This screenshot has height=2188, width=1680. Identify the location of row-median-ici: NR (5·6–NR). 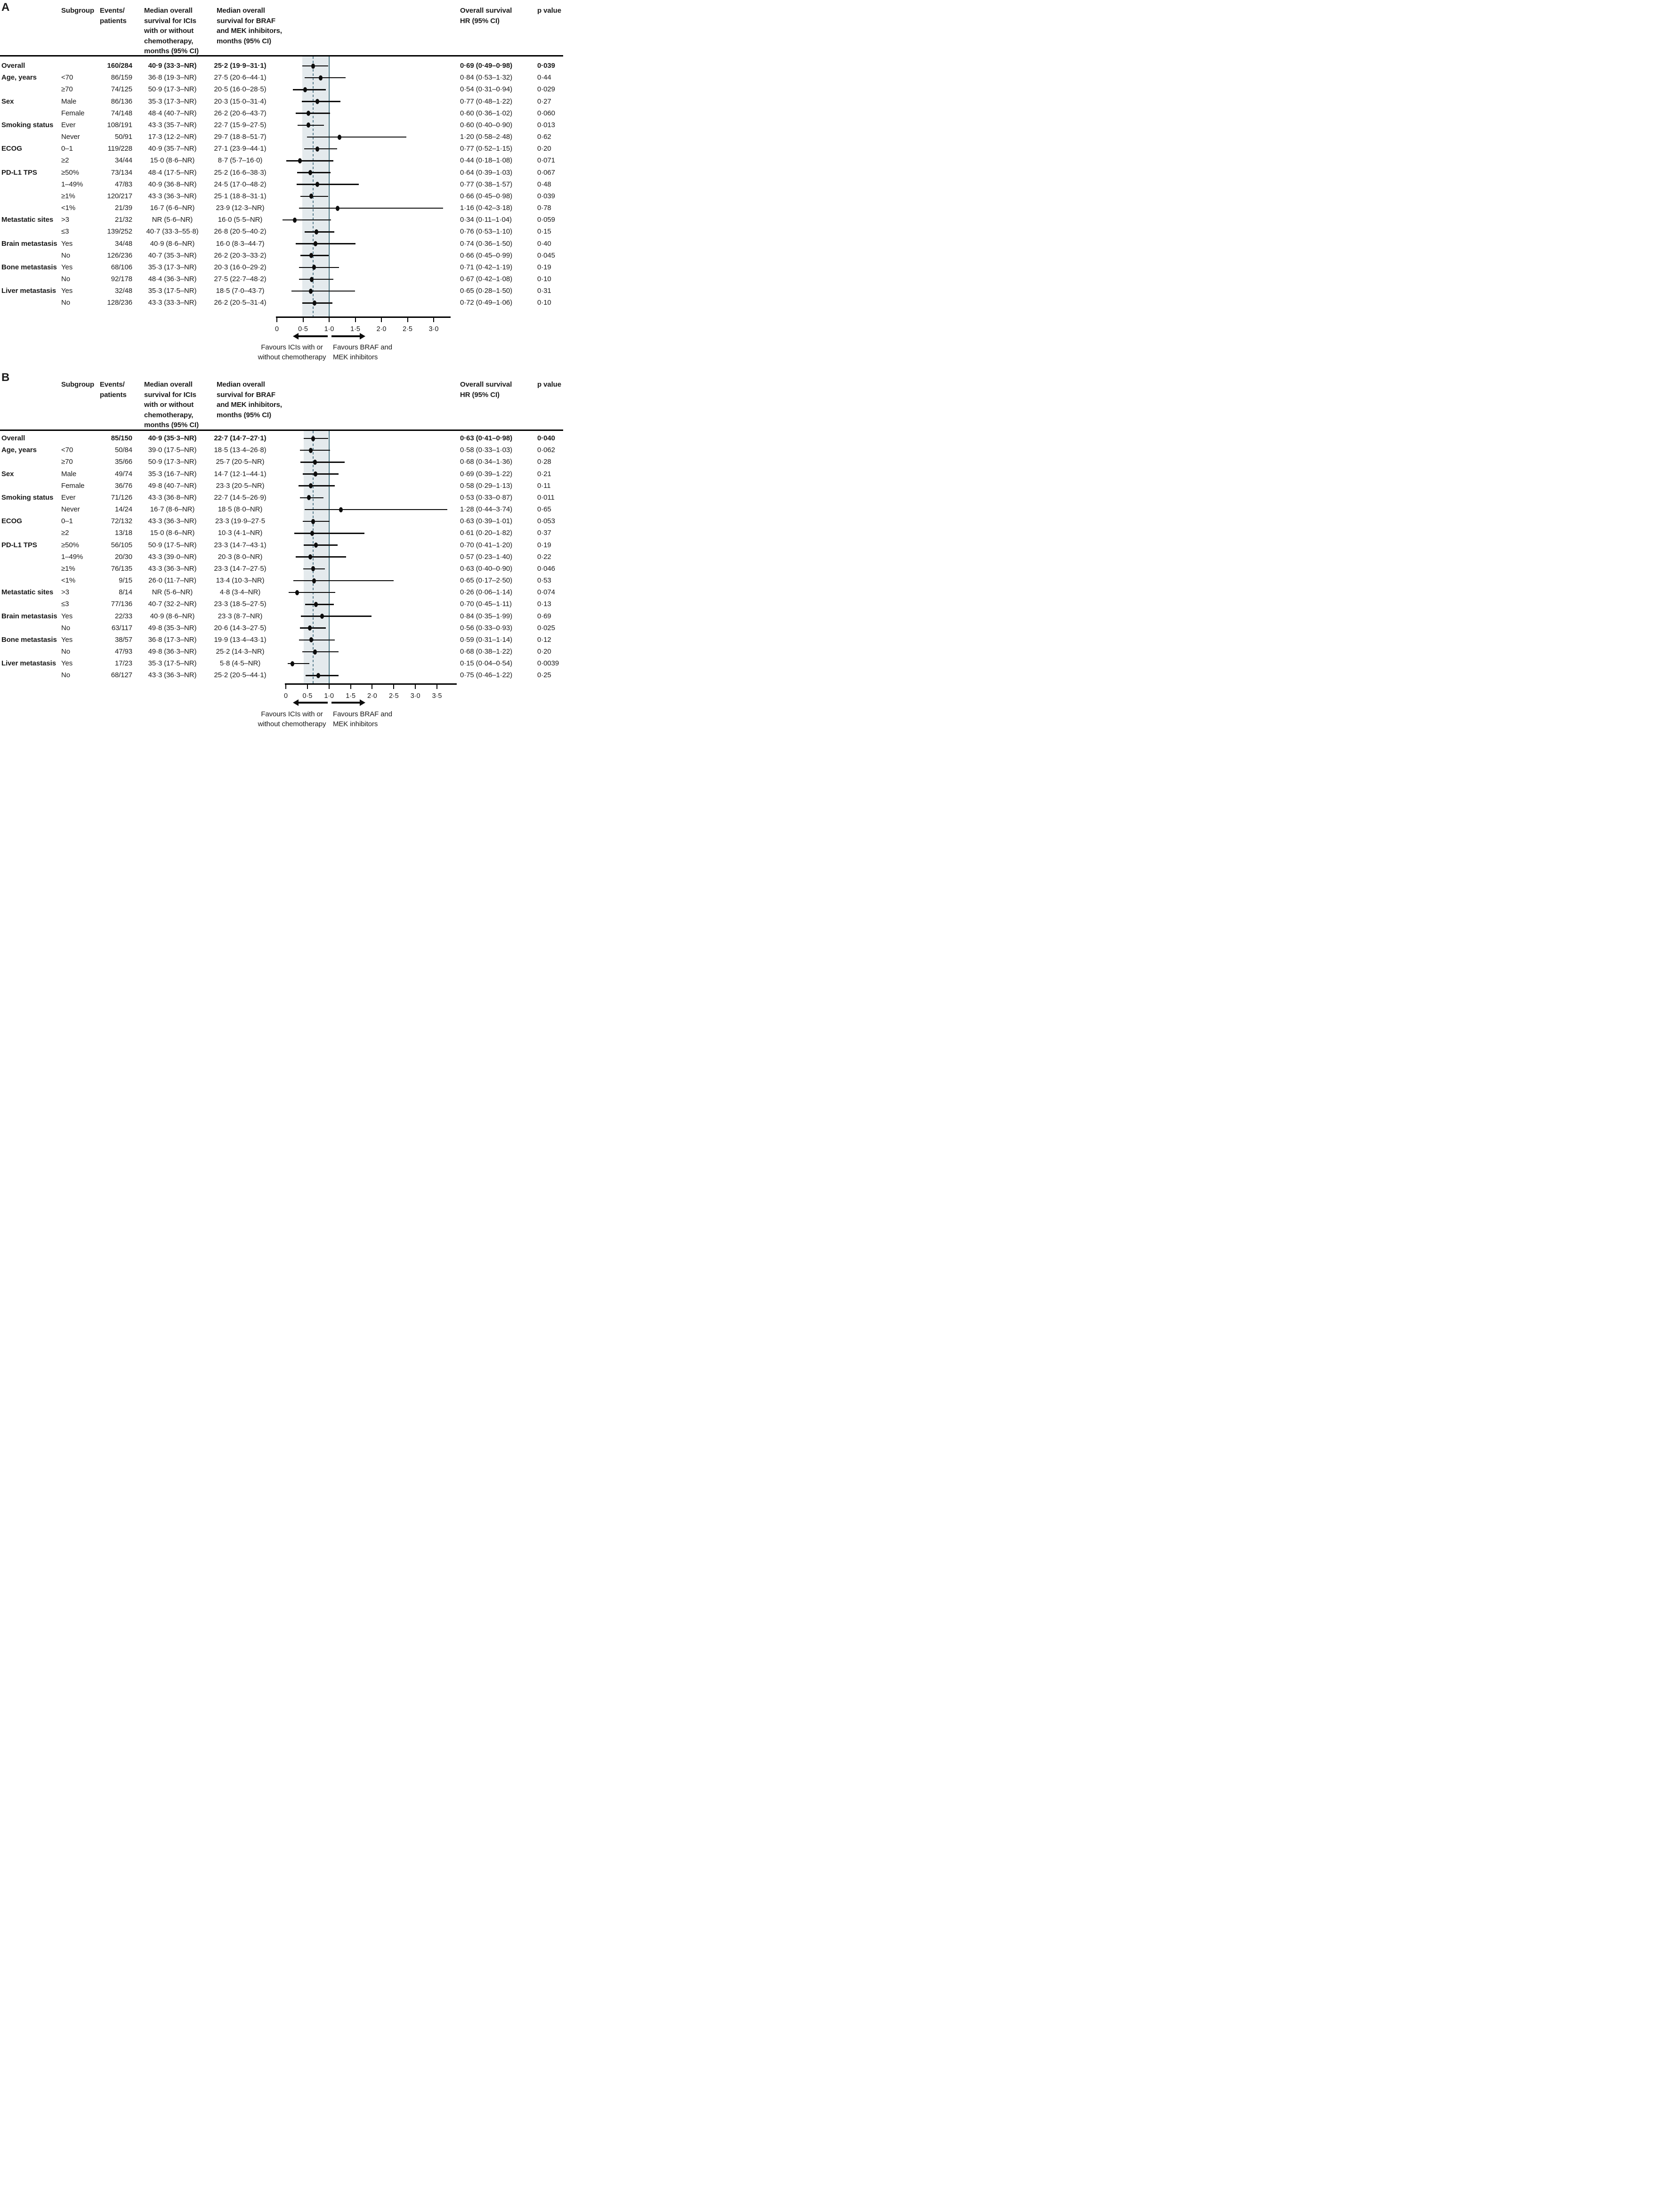
(172, 220).